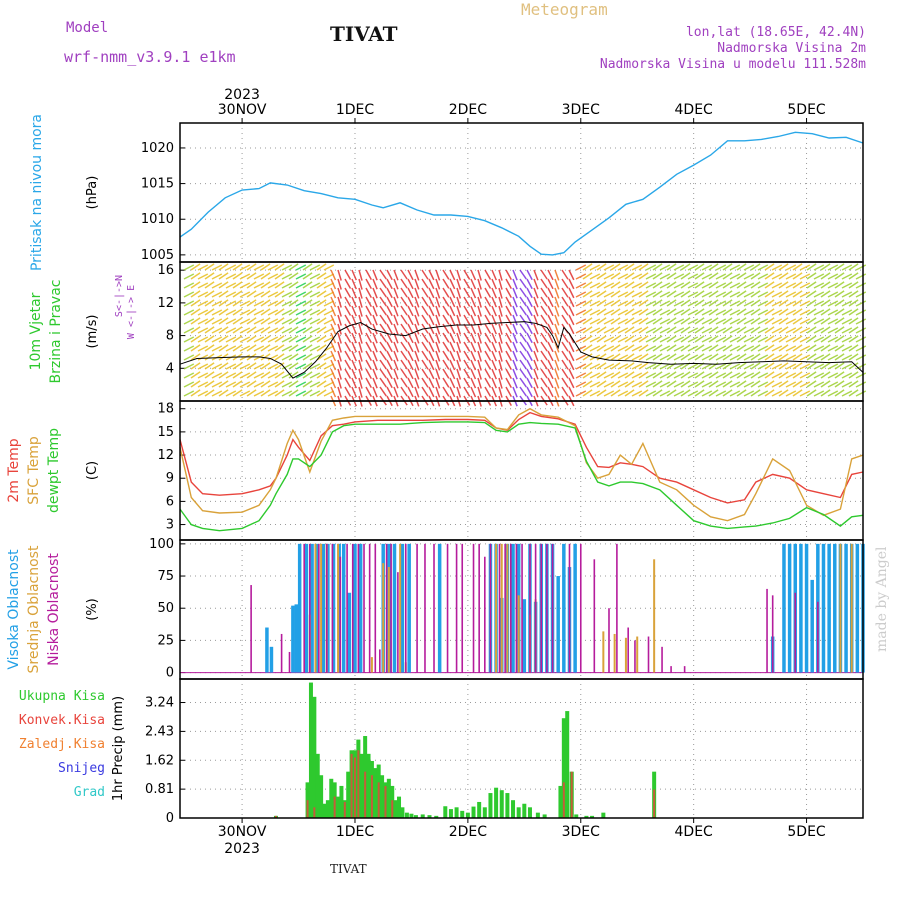  What do you see at coordinates (581, 832) in the screenshot?
I see `x-tick-label-bottom: 3DEC` at bounding box center [581, 832].